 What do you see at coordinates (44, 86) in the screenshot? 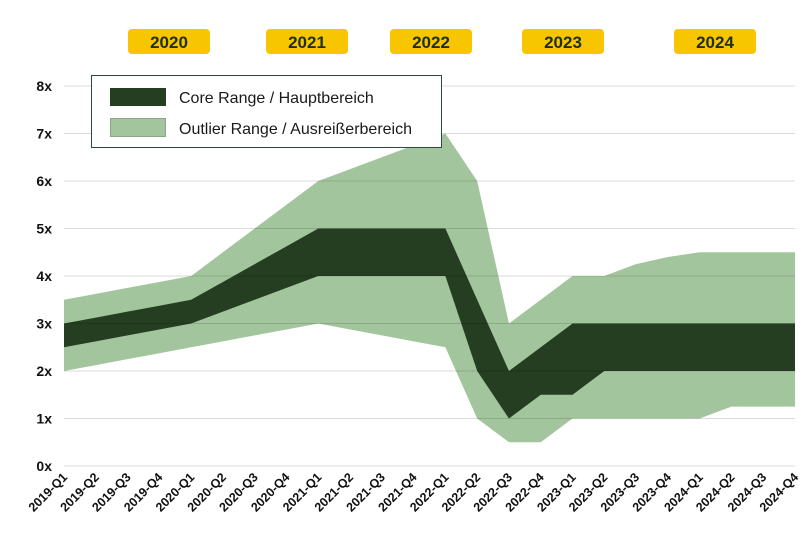
I see `y-tick-label: 8x` at bounding box center [44, 86].